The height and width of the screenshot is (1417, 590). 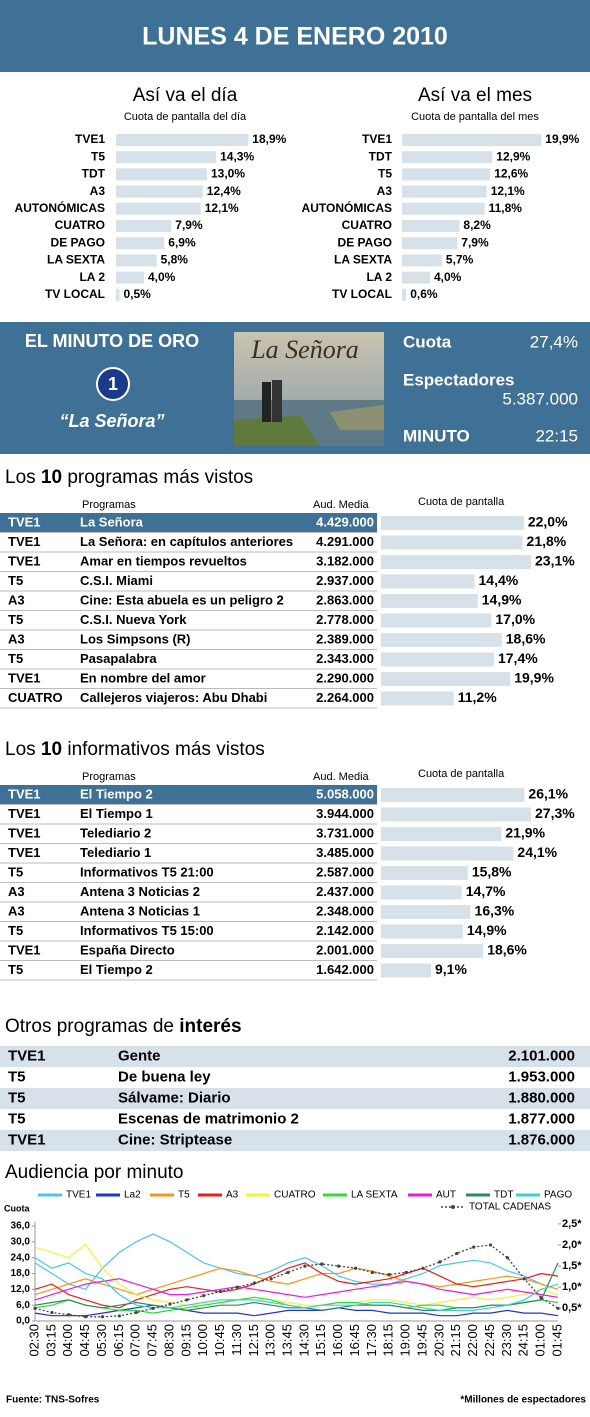 I want to click on x-tick-label: 12:15, so click(x=253, y=1340).